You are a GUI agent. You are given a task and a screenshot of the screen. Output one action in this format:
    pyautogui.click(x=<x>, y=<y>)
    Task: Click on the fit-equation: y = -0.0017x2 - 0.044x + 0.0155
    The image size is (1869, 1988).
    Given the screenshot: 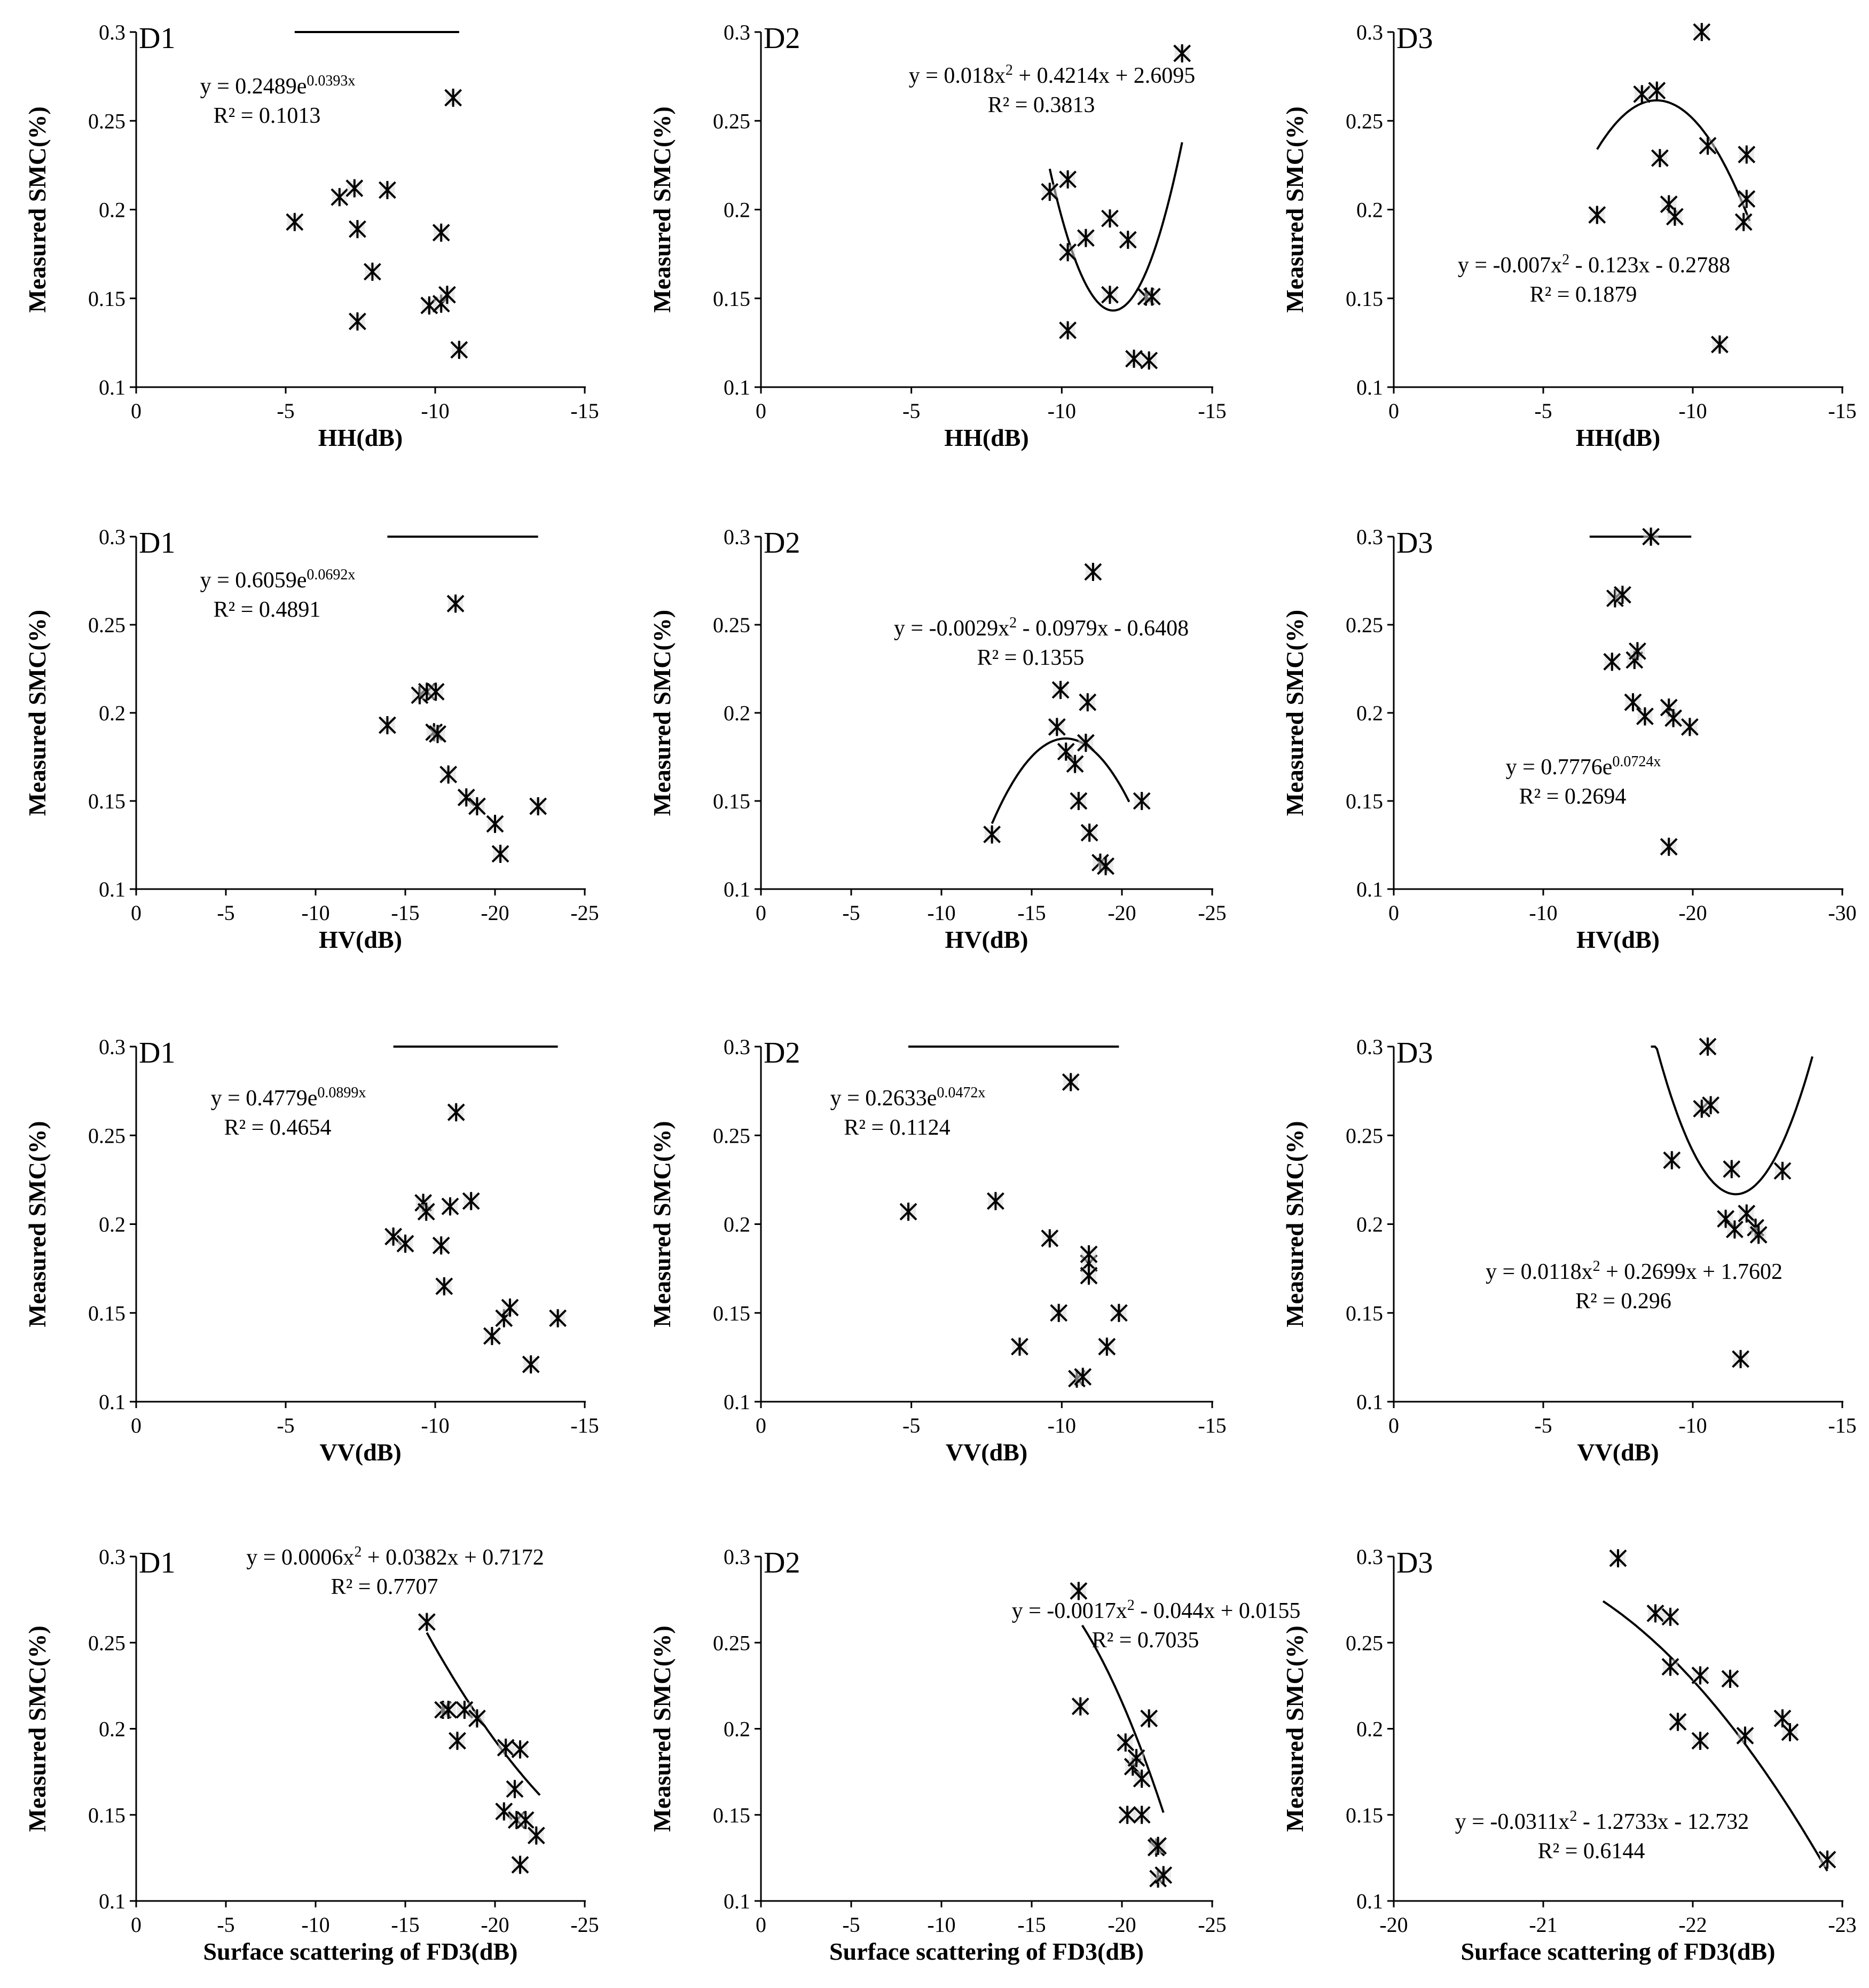 What is the action you would take?
    pyautogui.click(x=1156, y=1610)
    